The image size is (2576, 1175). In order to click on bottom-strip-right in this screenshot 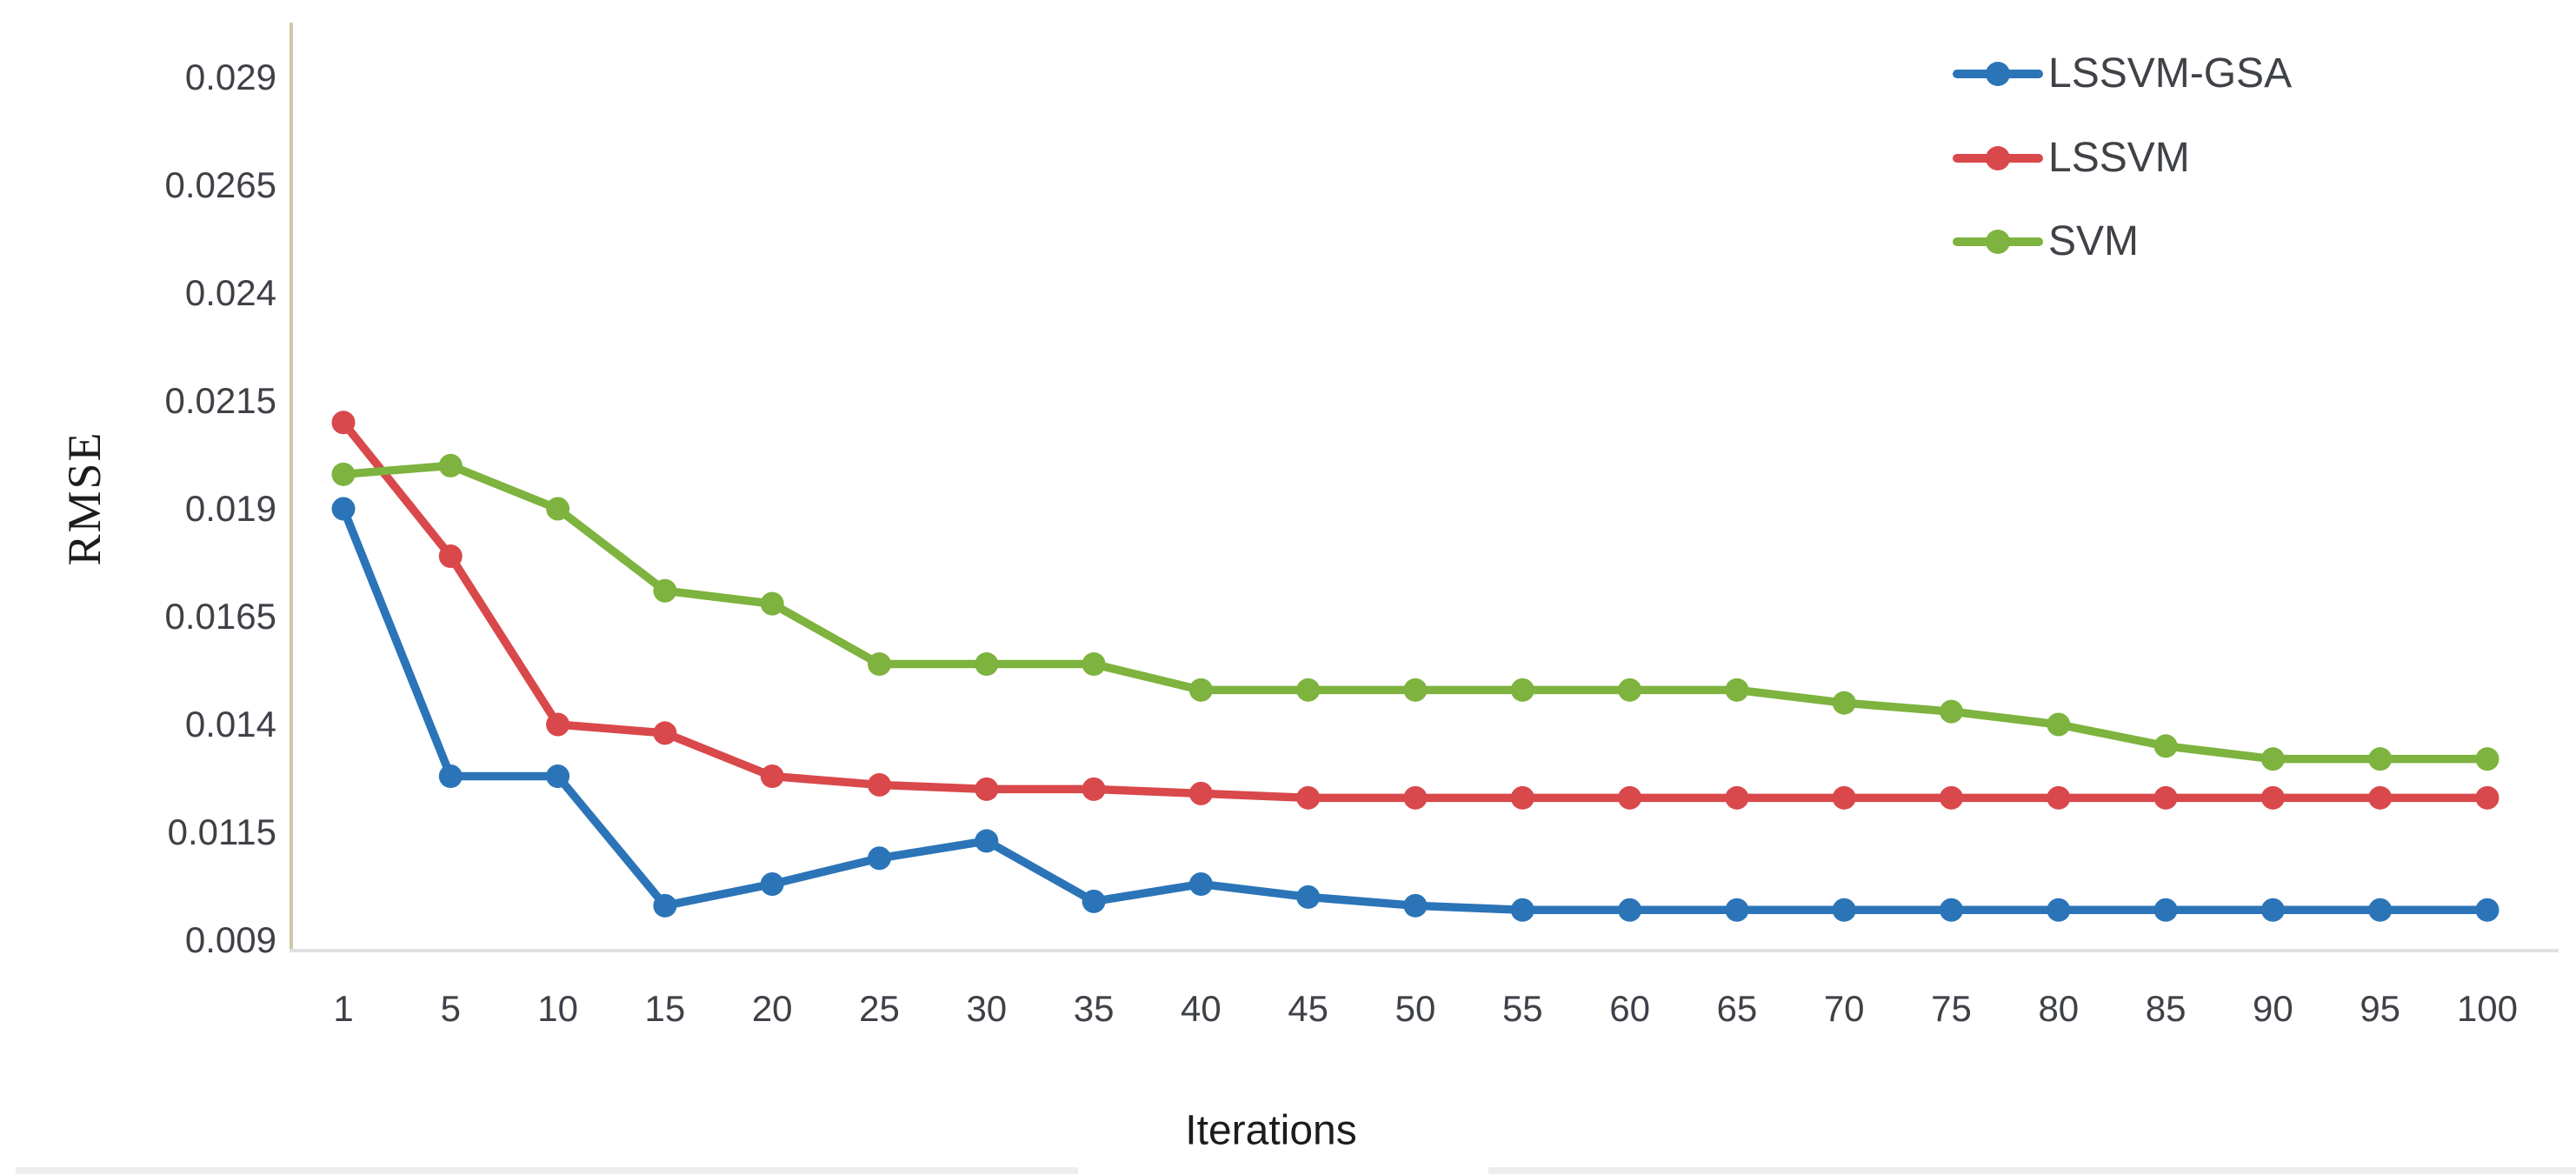, I will do `click(2032, 1170)`.